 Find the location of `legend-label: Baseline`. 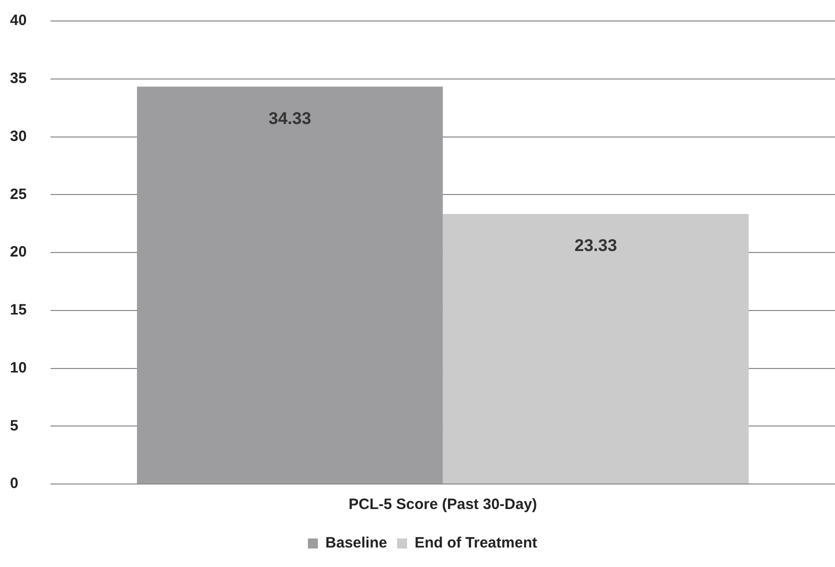

legend-label: Baseline is located at coordinates (356, 543).